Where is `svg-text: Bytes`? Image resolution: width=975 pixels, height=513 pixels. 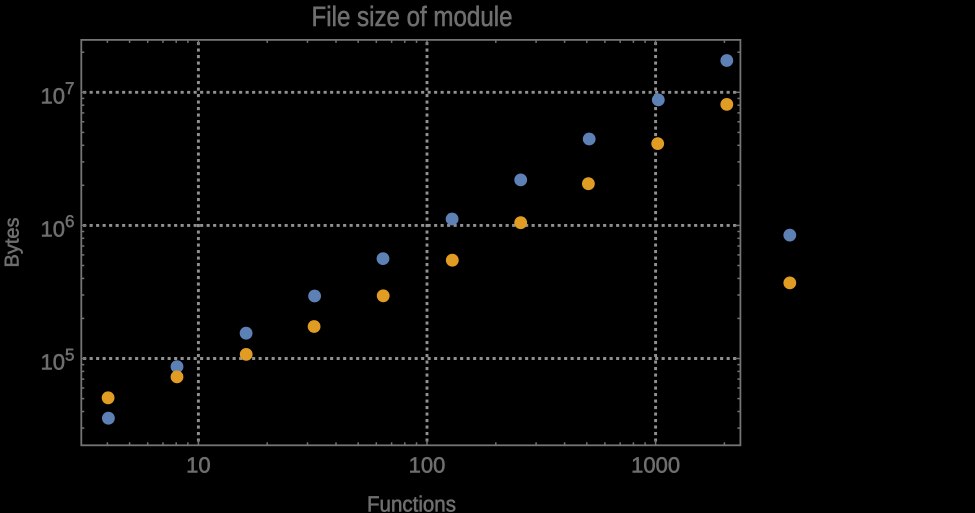
svg-text: Bytes is located at coordinates (12, 242).